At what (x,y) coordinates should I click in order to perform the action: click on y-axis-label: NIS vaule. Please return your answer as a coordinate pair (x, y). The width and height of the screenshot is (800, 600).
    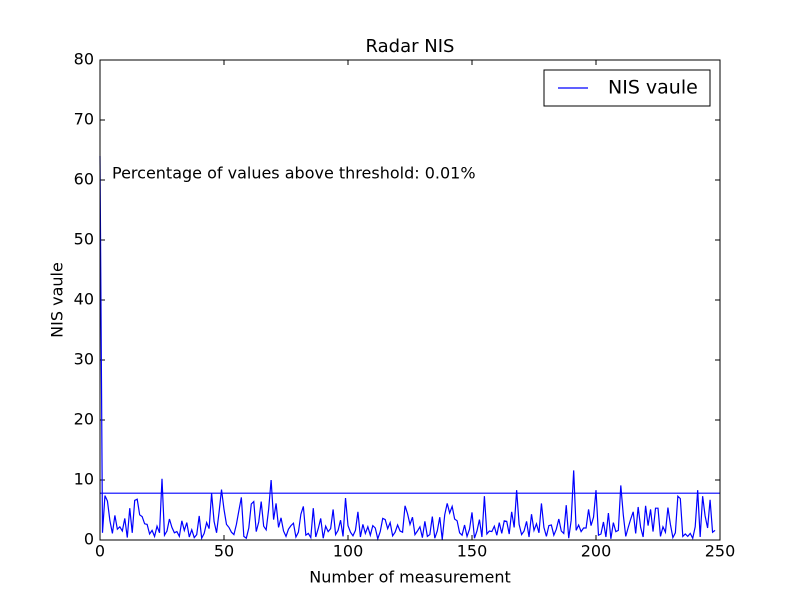
    Looking at the image, I should click on (57, 300).